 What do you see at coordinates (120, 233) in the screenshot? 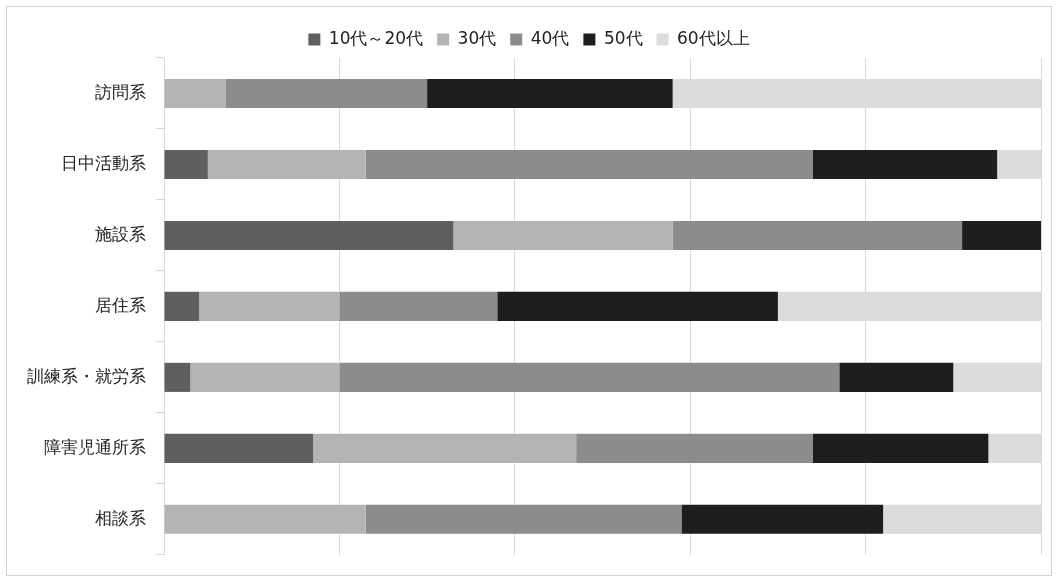
I see `y-tick-label: 施設系` at bounding box center [120, 233].